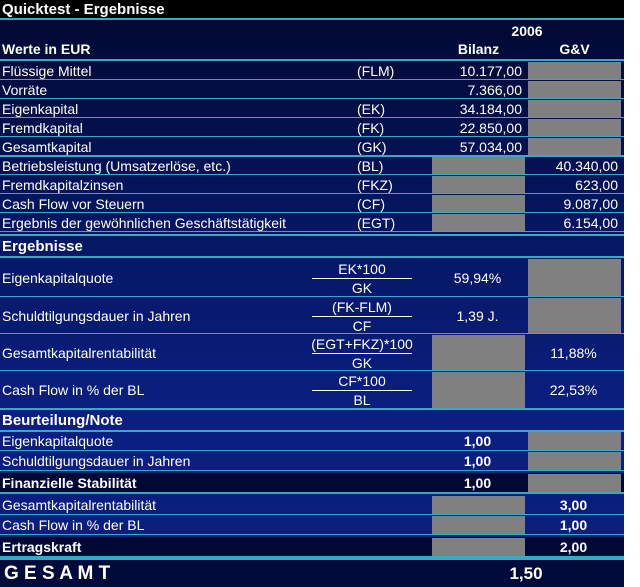 The height and width of the screenshot is (587, 640). I want to click on row-label: Cash Flow in % der BL, so click(73, 390).